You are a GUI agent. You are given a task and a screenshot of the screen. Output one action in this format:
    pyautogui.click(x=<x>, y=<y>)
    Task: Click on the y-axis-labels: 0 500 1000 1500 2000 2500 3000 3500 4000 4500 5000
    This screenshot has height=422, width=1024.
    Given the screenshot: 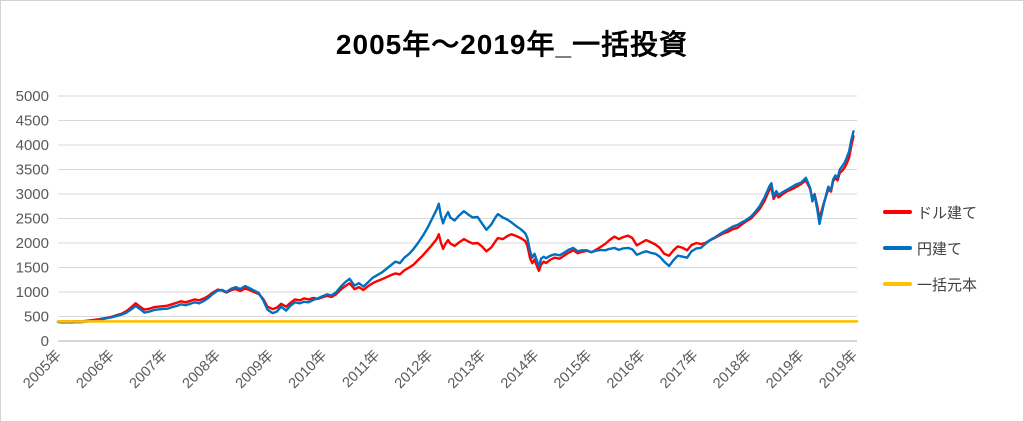 What is the action you would take?
    pyautogui.click(x=32, y=219)
    